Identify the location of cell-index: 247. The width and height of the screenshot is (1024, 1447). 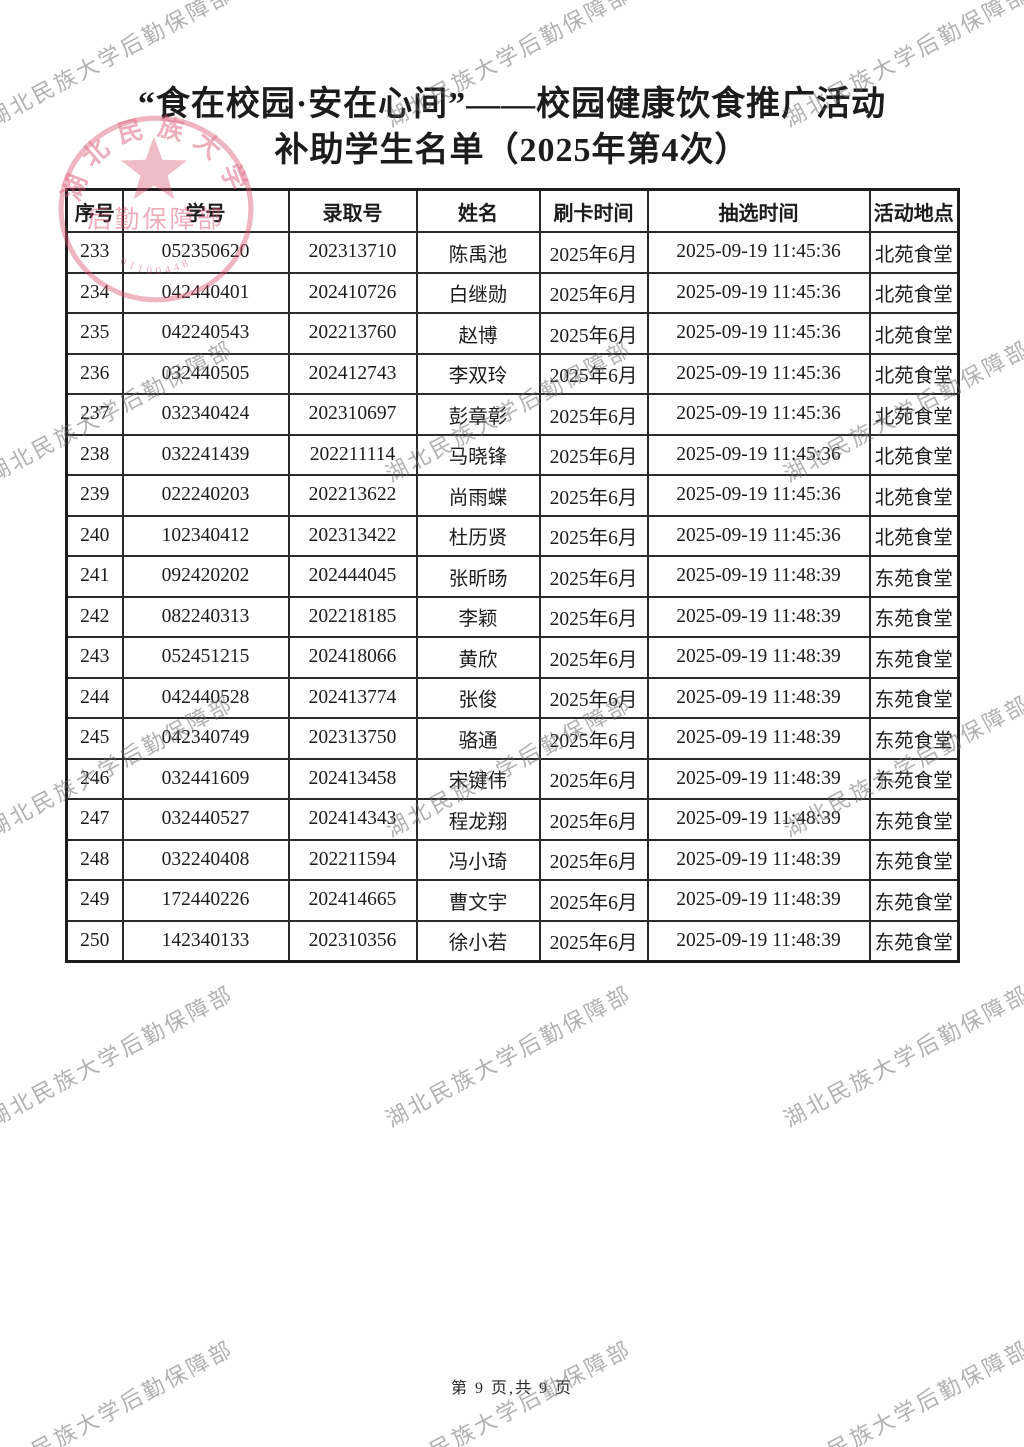
(94, 819).